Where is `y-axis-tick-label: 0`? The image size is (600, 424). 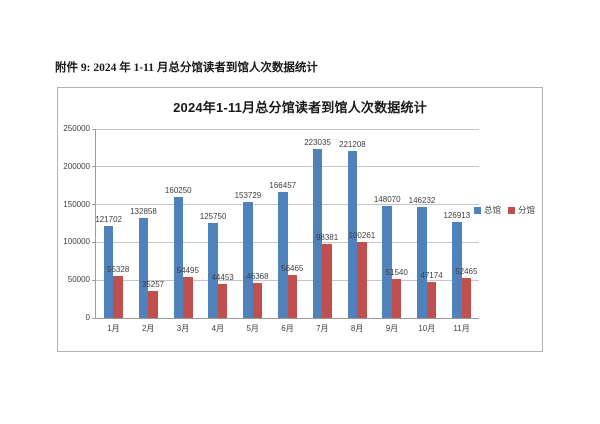 y-axis-tick-label: 0 is located at coordinates (87, 317).